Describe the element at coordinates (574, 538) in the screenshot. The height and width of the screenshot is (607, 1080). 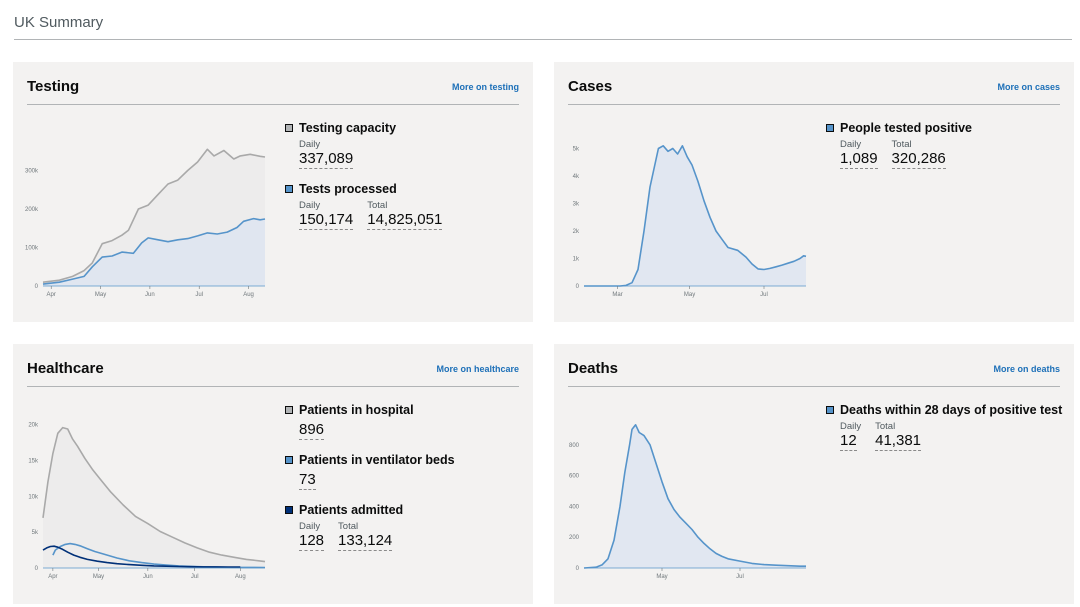
I see `y-tick-label: 200` at that location.